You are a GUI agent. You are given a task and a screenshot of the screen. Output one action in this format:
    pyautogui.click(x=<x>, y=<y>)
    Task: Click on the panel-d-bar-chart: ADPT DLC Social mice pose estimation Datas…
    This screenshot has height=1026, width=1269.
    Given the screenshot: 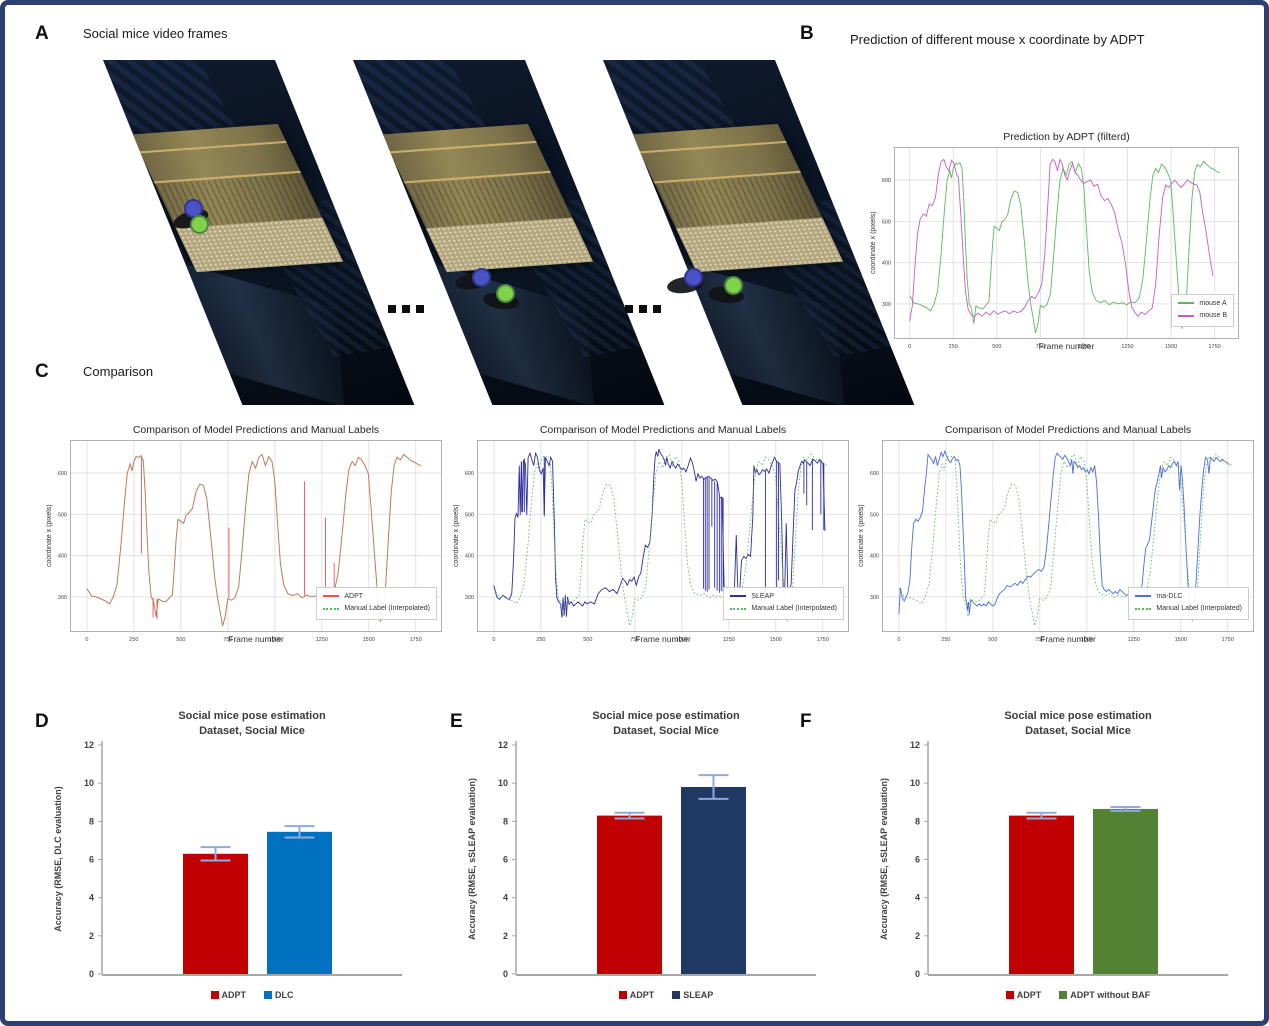 What is the action you would take?
    pyautogui.click(x=230, y=861)
    